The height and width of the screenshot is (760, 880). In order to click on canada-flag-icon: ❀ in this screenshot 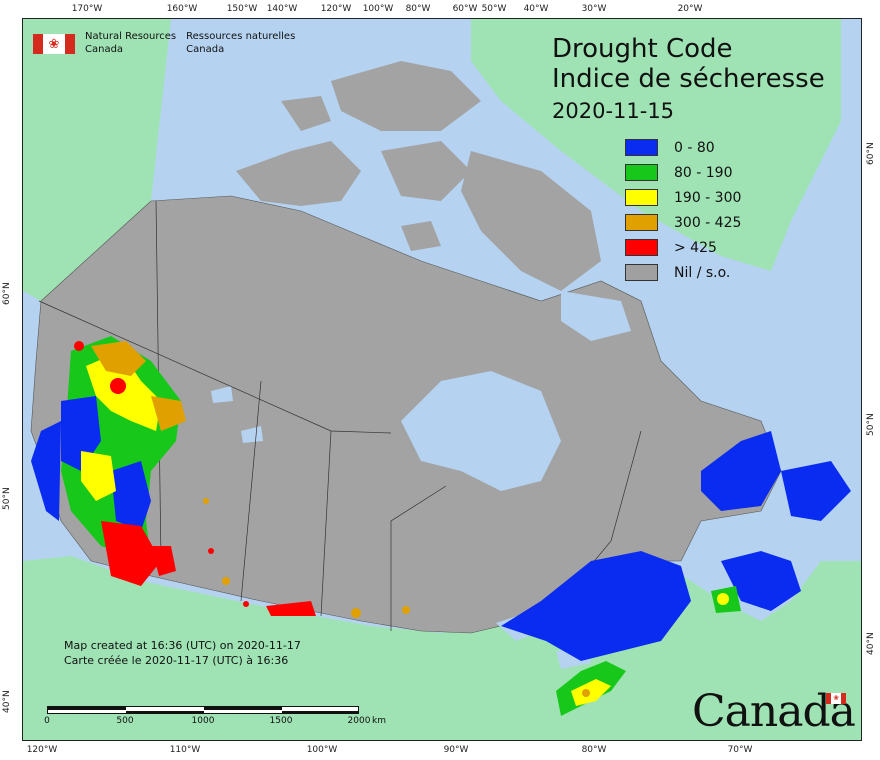, I will do `click(54, 44)`.